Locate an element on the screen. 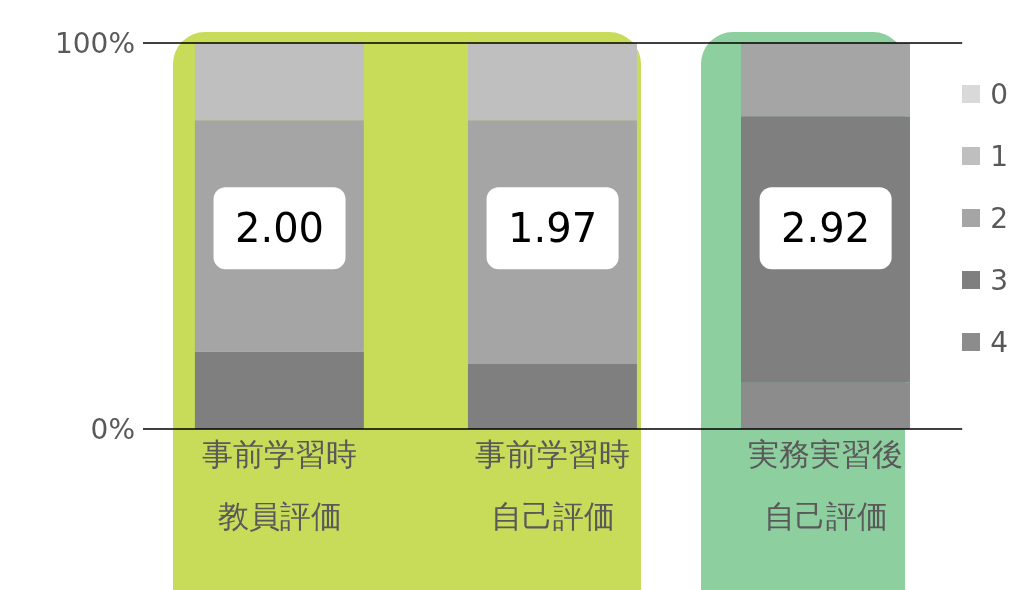  x-tick-label: 事前学習時自己評価 is located at coordinates (553, 485).